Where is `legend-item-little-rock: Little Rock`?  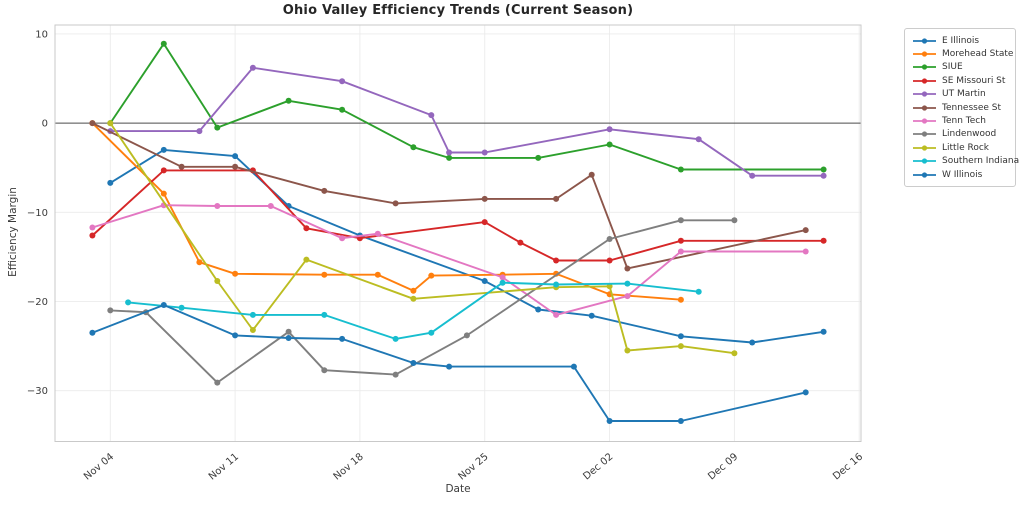
legend-item-little-rock: Little Rock is located at coordinates (960, 147).